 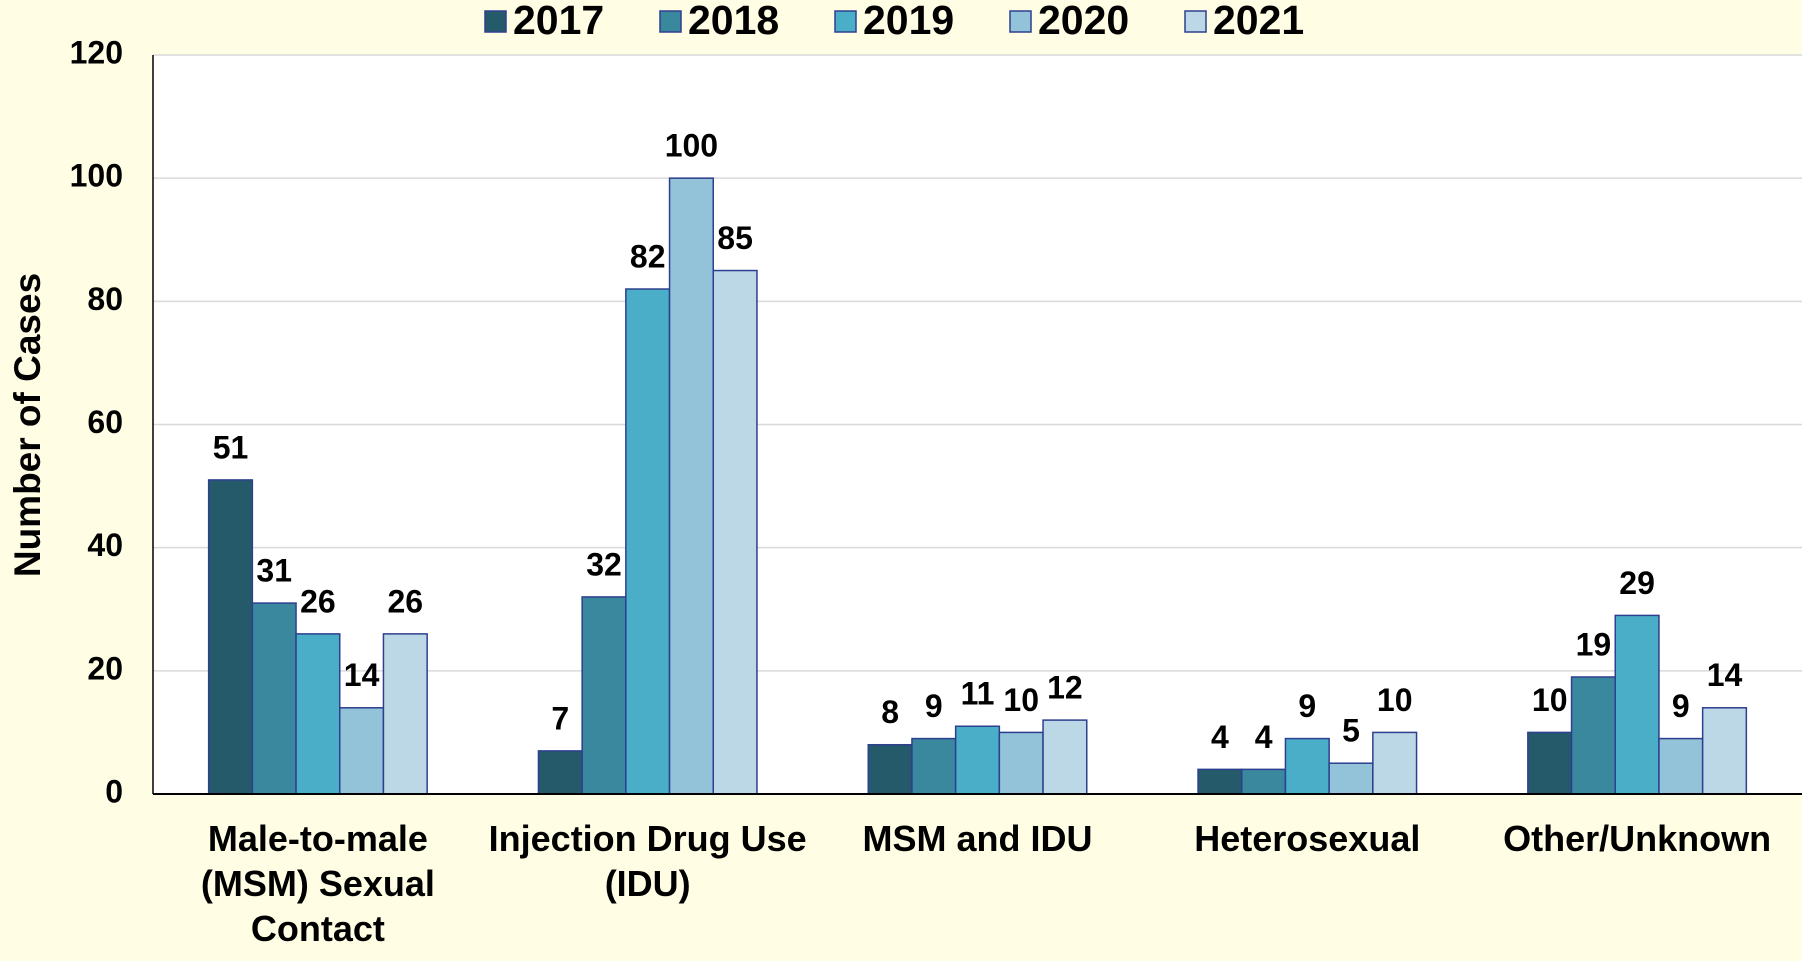 I want to click on data-label: 51, so click(x=231, y=447).